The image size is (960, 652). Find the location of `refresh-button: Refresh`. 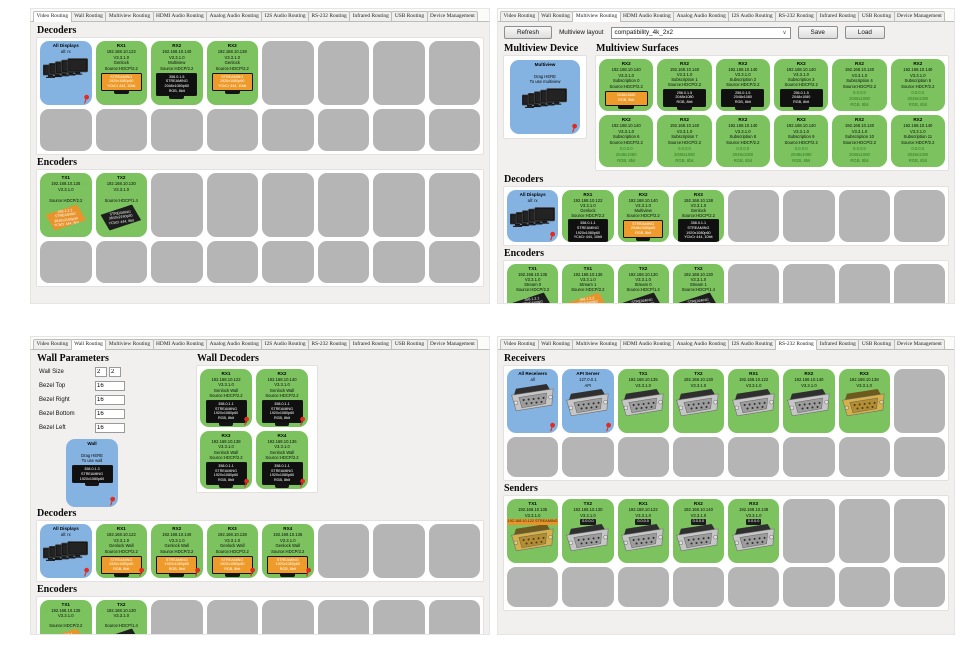

refresh-button: Refresh is located at coordinates (528, 32).